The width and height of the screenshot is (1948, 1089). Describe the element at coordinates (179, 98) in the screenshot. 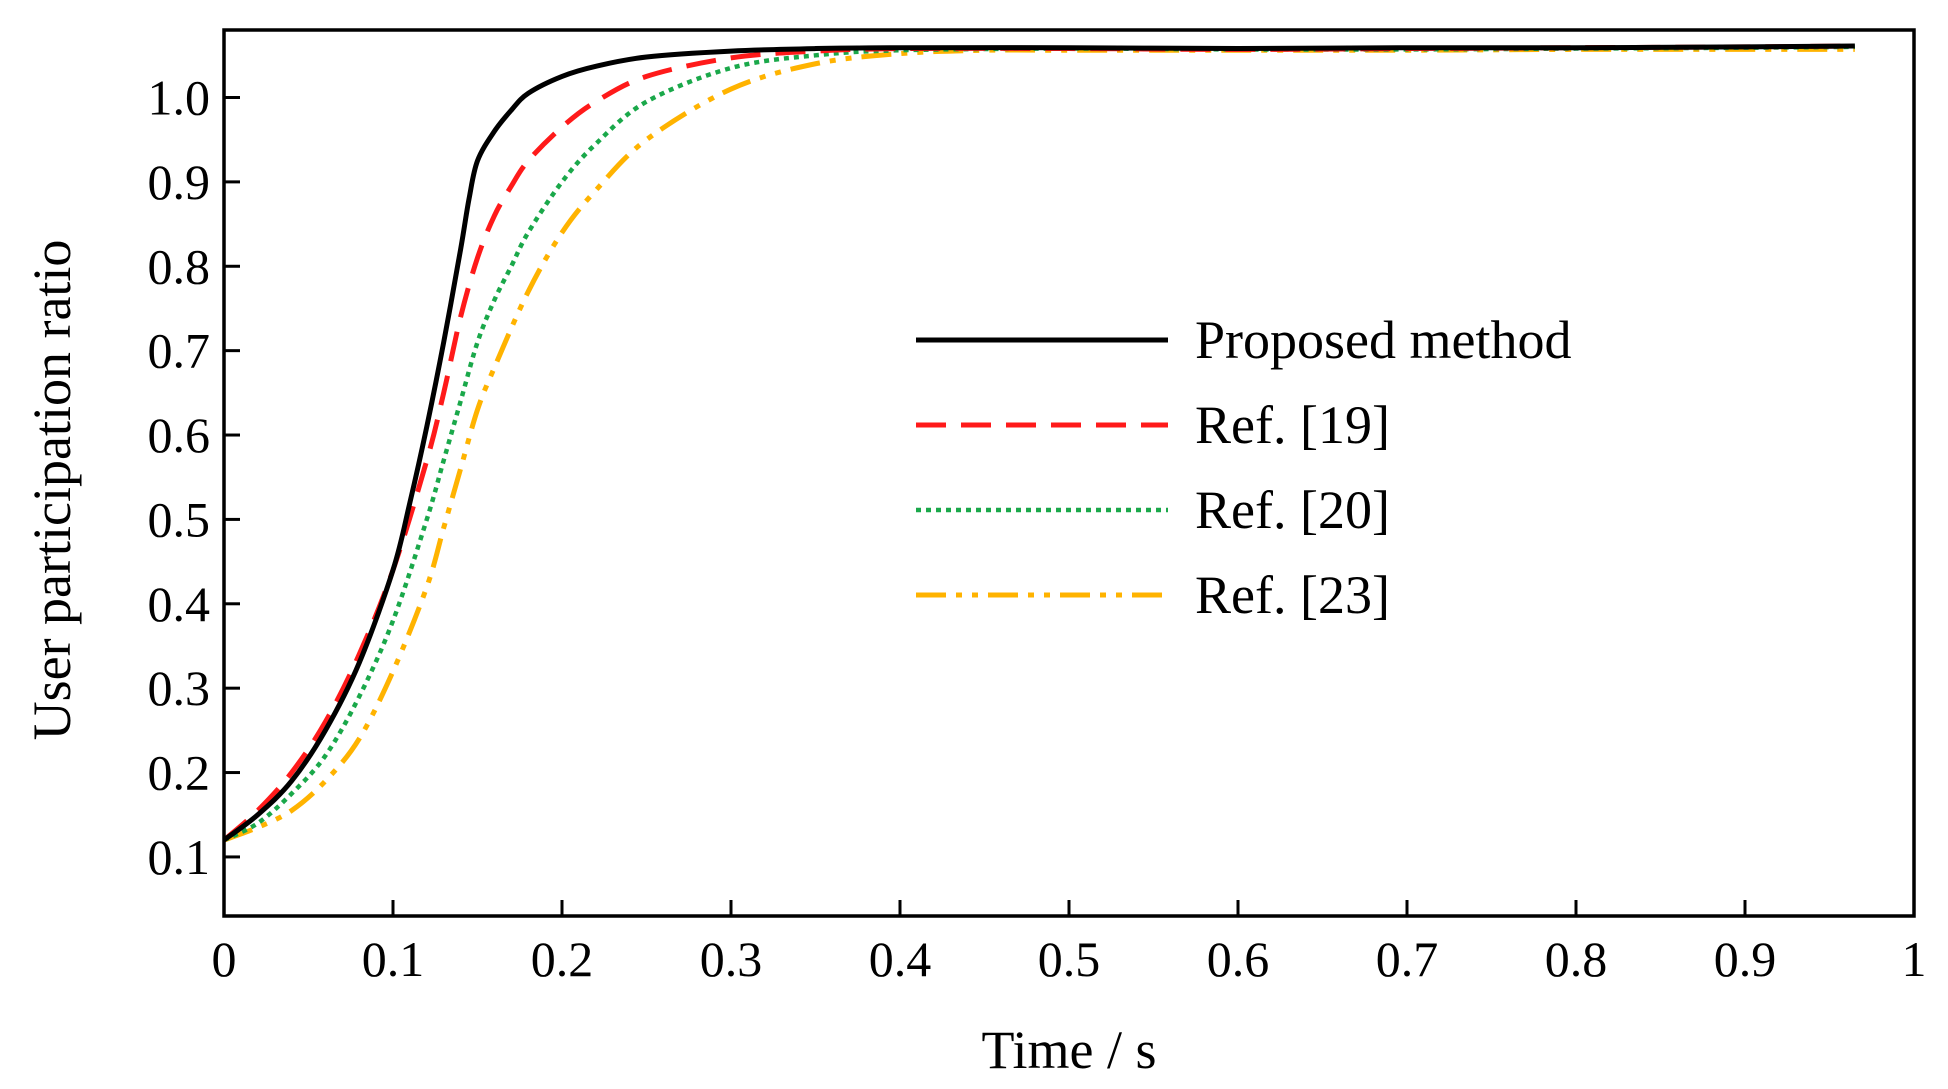

I see `y-tick-label: 1.0` at that location.